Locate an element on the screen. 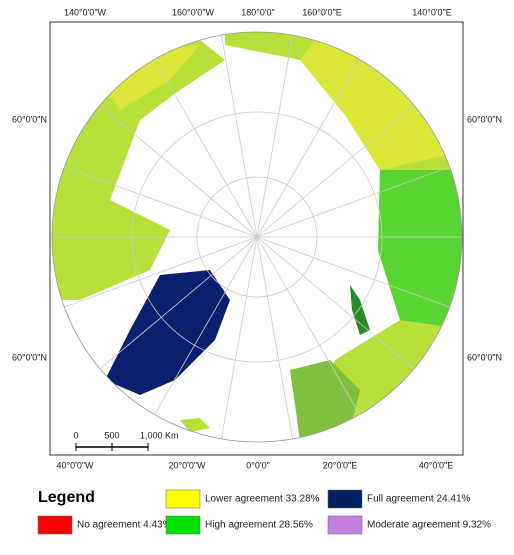  scale-label: 500 is located at coordinates (111, 435).